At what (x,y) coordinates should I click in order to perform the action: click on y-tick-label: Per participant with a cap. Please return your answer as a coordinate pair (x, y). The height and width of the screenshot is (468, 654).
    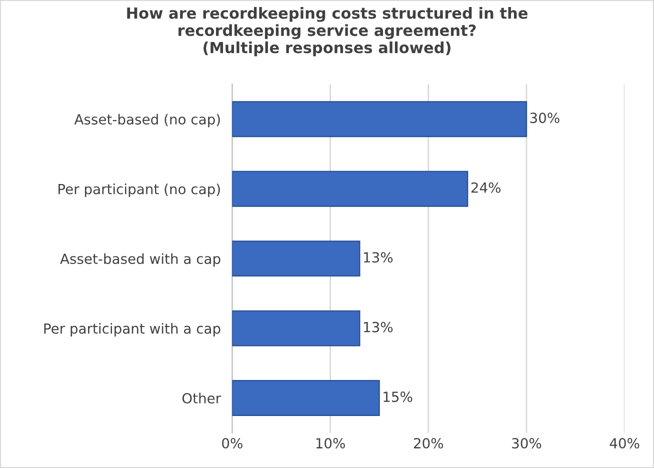
    Looking at the image, I should click on (132, 329).